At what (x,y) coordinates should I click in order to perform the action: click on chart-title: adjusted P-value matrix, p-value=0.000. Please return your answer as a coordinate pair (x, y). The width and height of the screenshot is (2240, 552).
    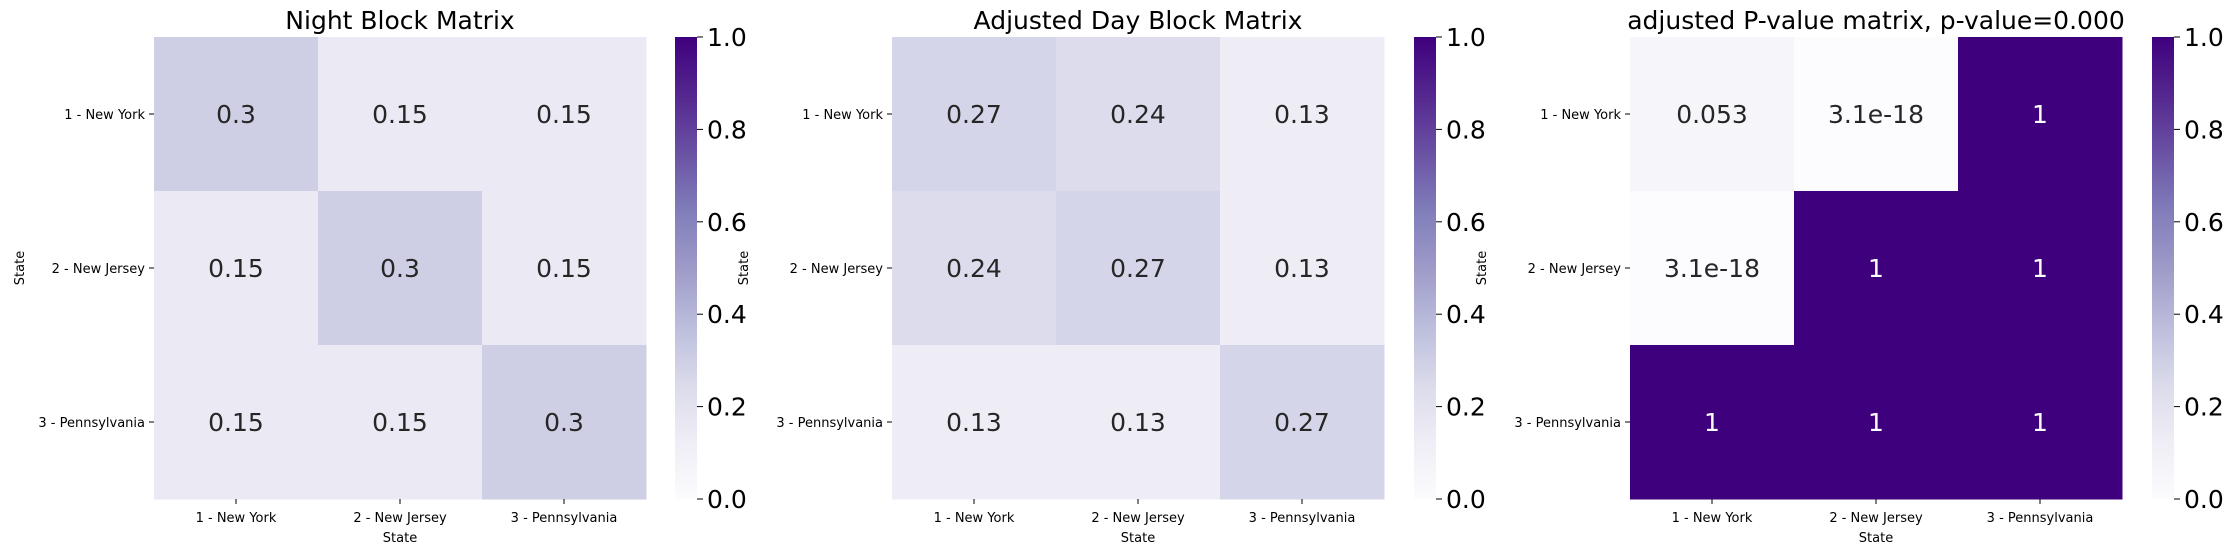
    Looking at the image, I should click on (1876, 20).